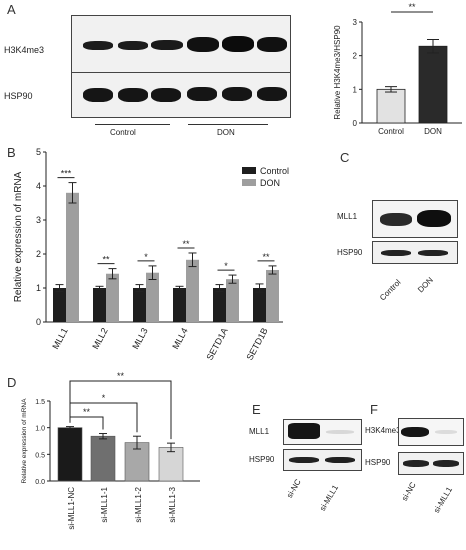 This screenshot has height=550, width=466. I want to click on x-tick-label: si-MLL1-3, so click(172, 504).